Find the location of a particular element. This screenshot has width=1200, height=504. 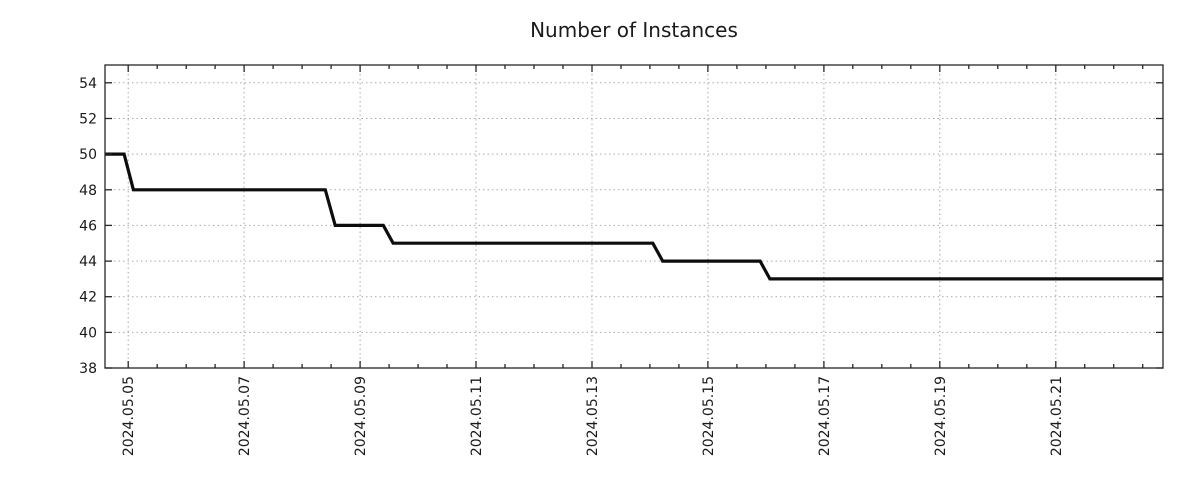

y-tick-label: 52 is located at coordinates (88, 120).